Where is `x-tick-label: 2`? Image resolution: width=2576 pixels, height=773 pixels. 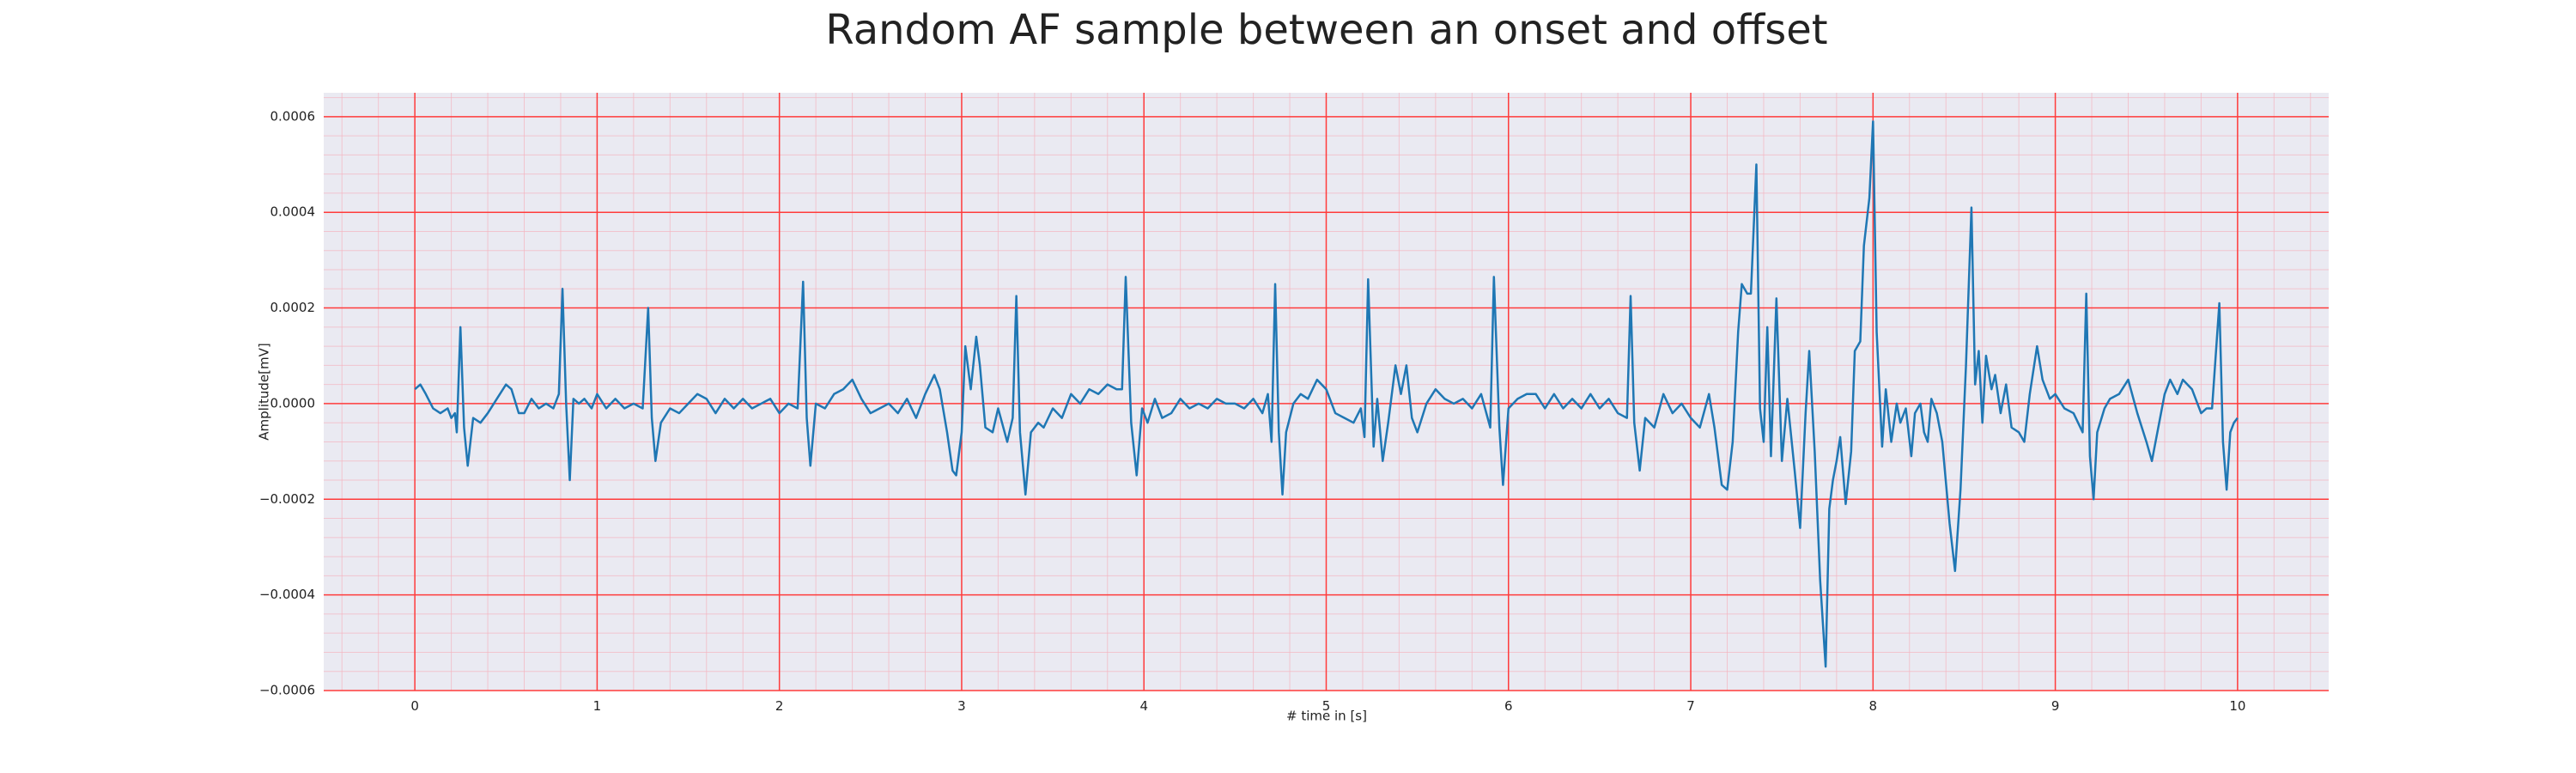
x-tick-label: 2 is located at coordinates (779, 706).